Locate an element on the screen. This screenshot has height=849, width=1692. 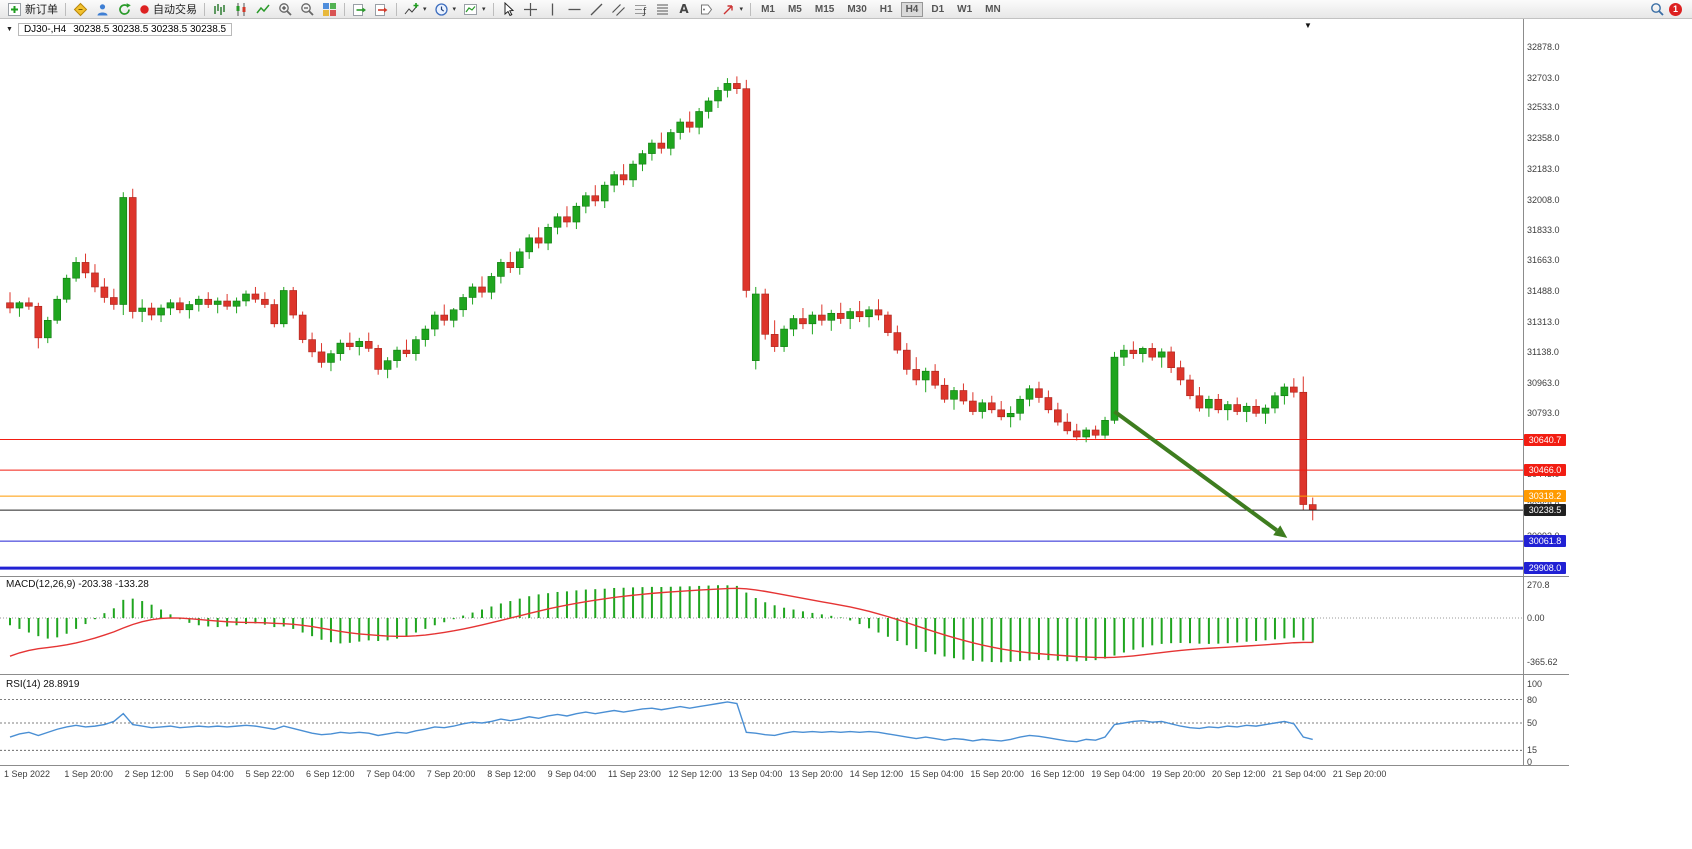
refresh-icon is located at coordinates (125, 8).